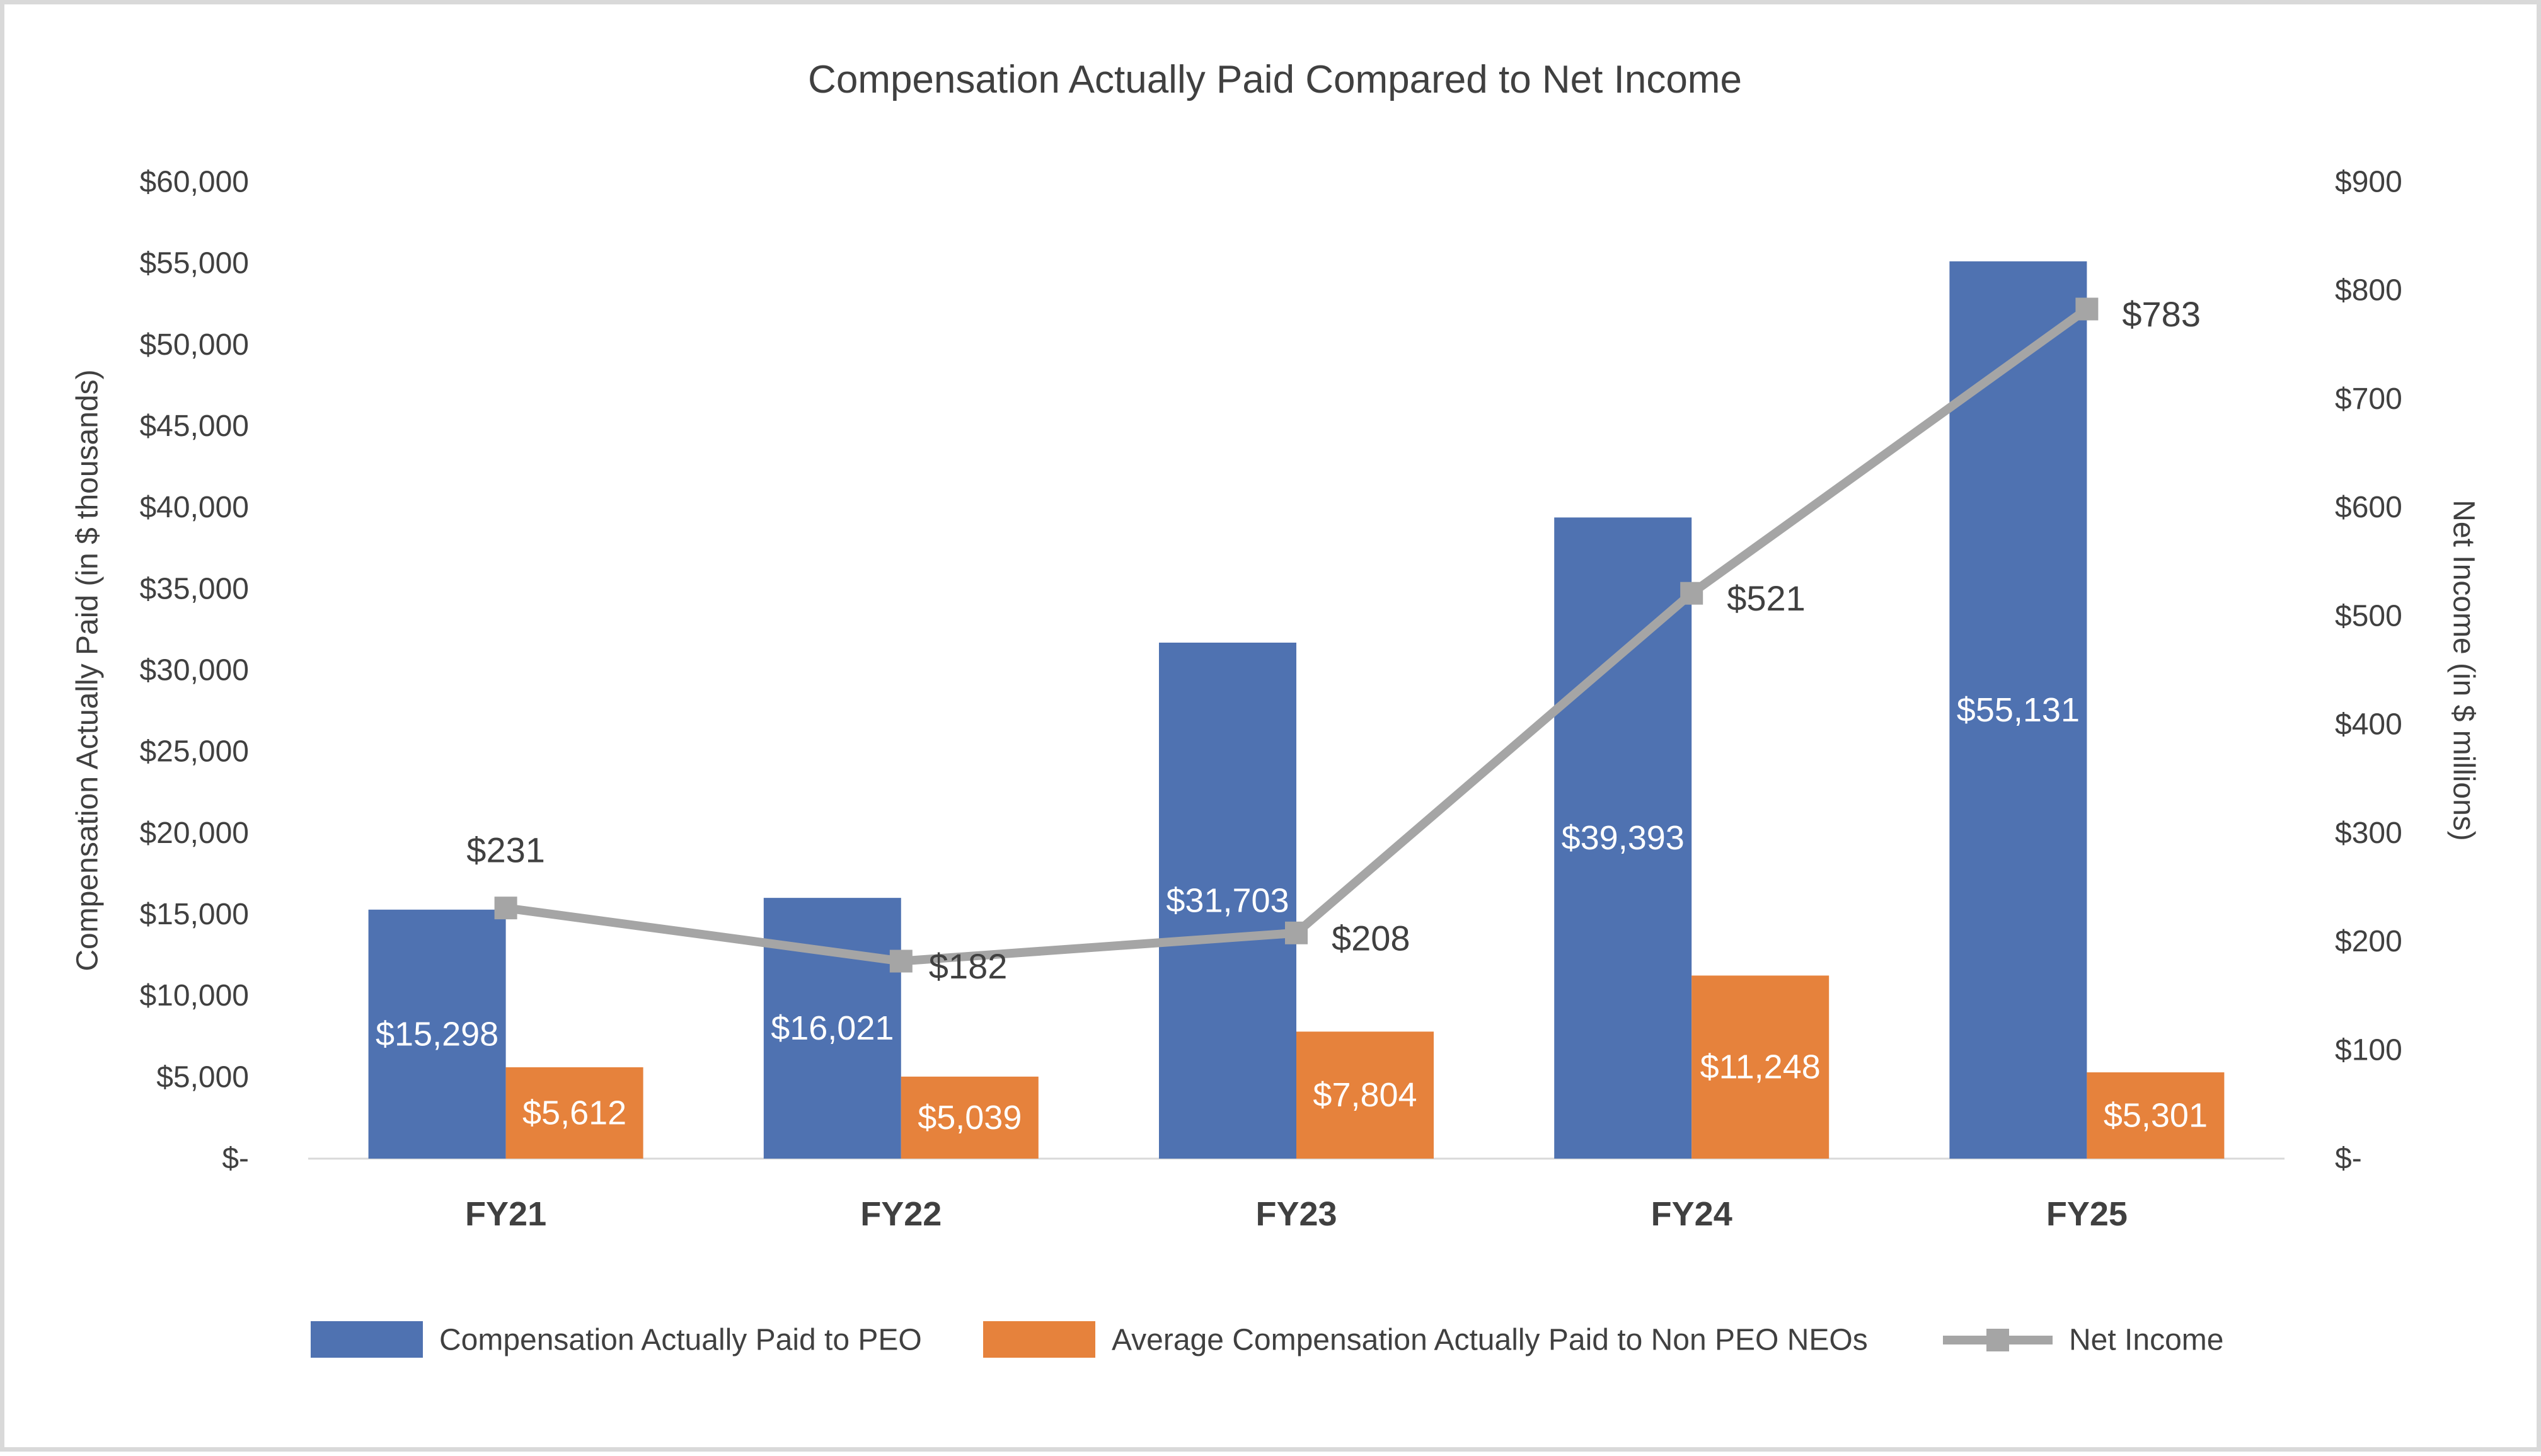  I want to click on data-label-net-income: $231, so click(506, 850).